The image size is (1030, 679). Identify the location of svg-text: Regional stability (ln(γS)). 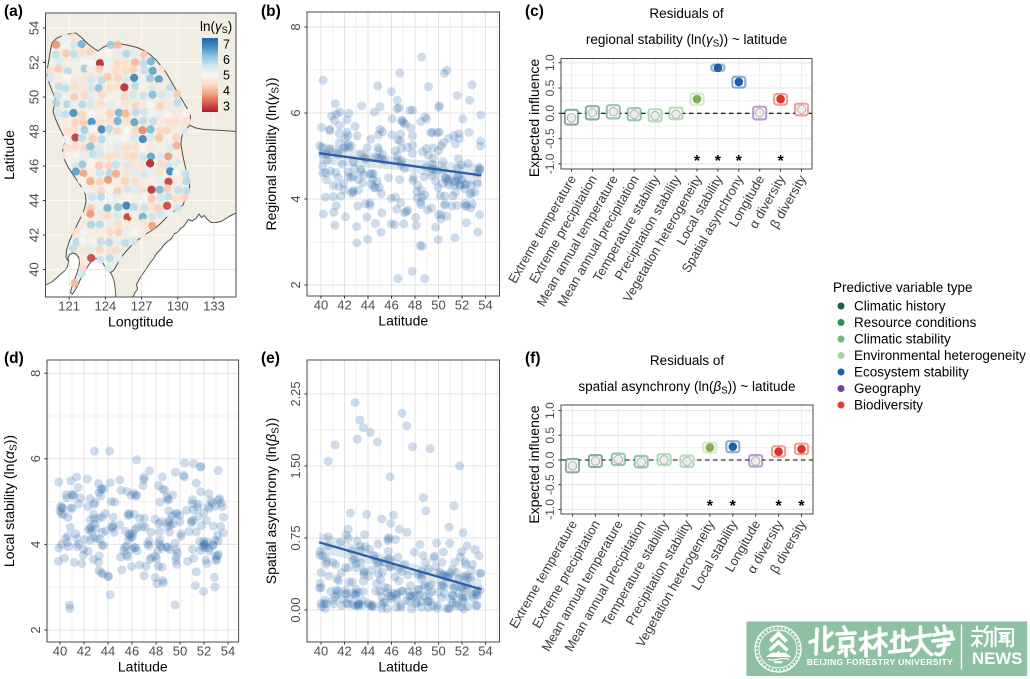
(272, 153).